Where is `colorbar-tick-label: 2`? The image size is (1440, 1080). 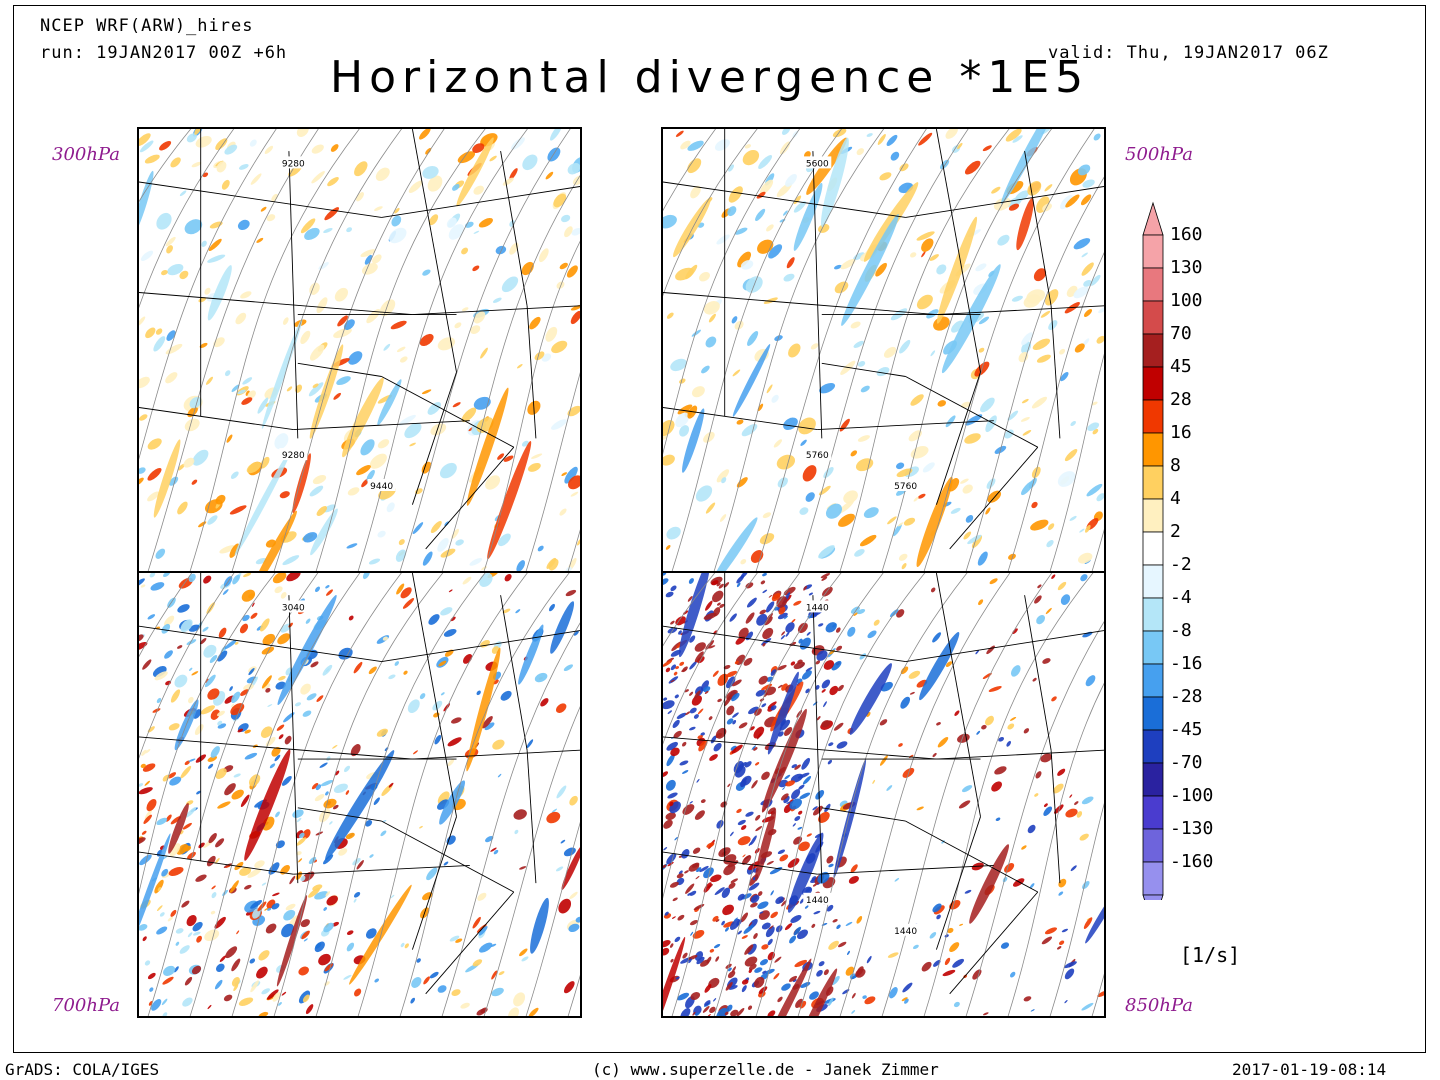 colorbar-tick-label: 2 is located at coordinates (1175, 531).